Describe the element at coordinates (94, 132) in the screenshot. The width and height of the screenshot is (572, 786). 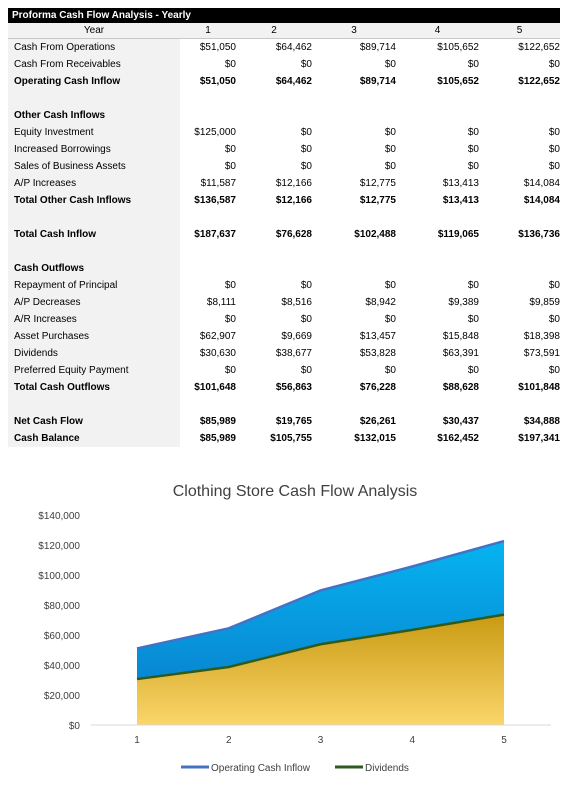
I see `row-label: Equity Investment` at that location.